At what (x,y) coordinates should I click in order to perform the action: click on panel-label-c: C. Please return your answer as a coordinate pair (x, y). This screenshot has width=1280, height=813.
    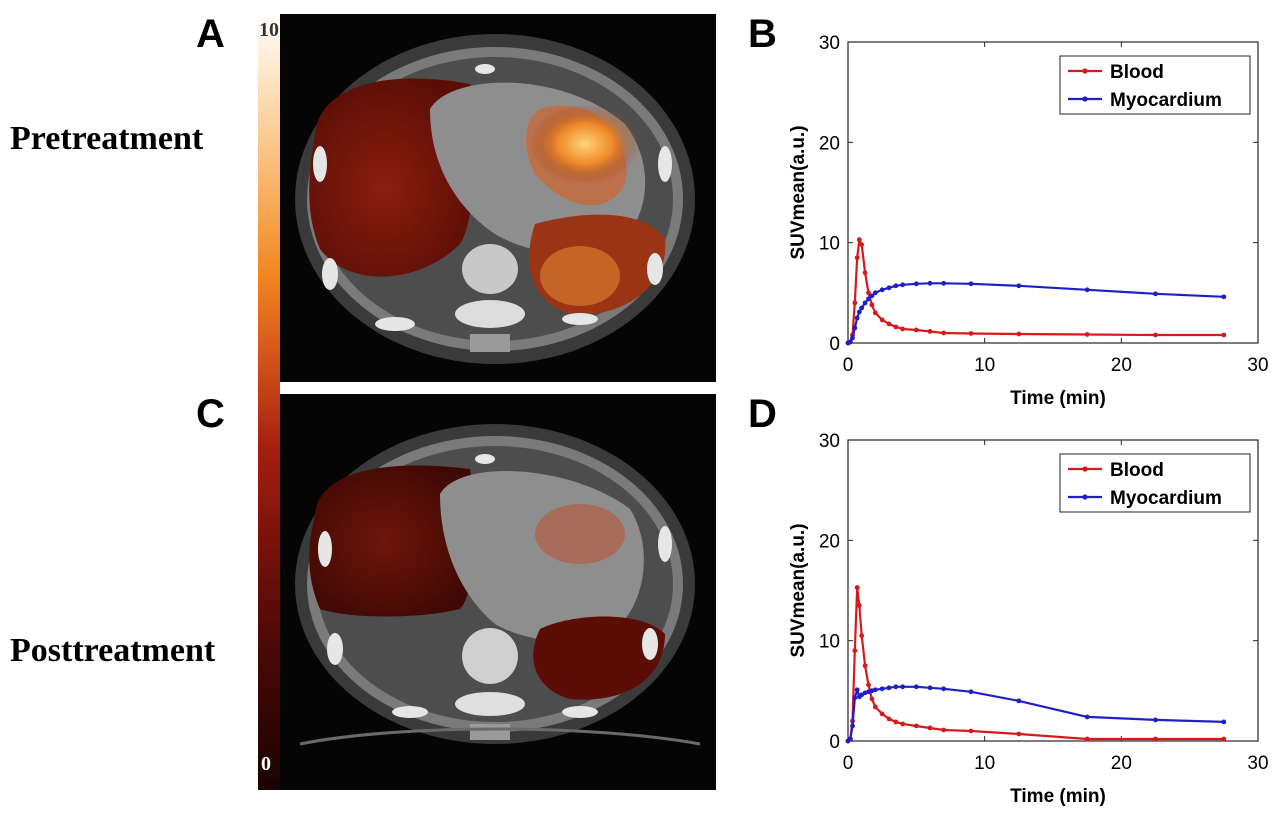
    Looking at the image, I should click on (210, 414).